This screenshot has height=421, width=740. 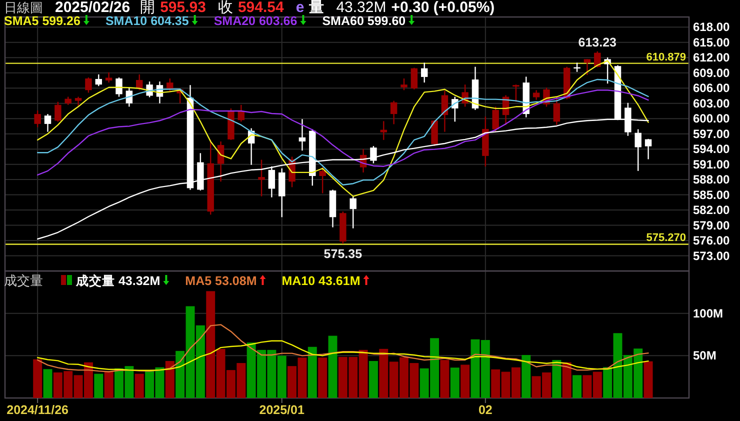 I want to click on ref-line-label: 575.270, so click(x=666, y=238).